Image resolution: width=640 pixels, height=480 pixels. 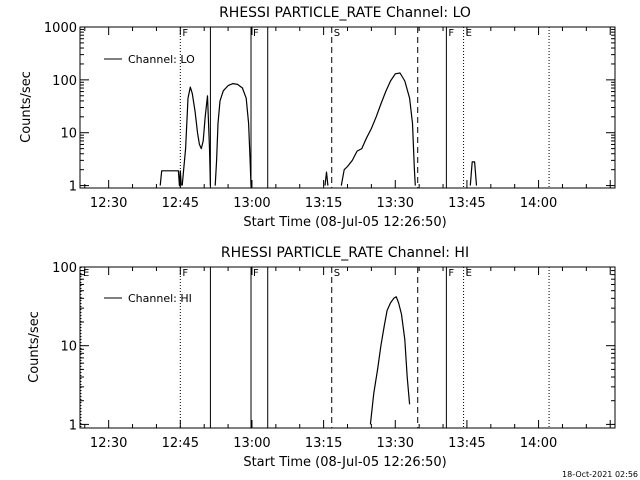 I want to click on chart-title: RHESSI PARTICLE_RATE Channel: LO, so click(x=345, y=13).